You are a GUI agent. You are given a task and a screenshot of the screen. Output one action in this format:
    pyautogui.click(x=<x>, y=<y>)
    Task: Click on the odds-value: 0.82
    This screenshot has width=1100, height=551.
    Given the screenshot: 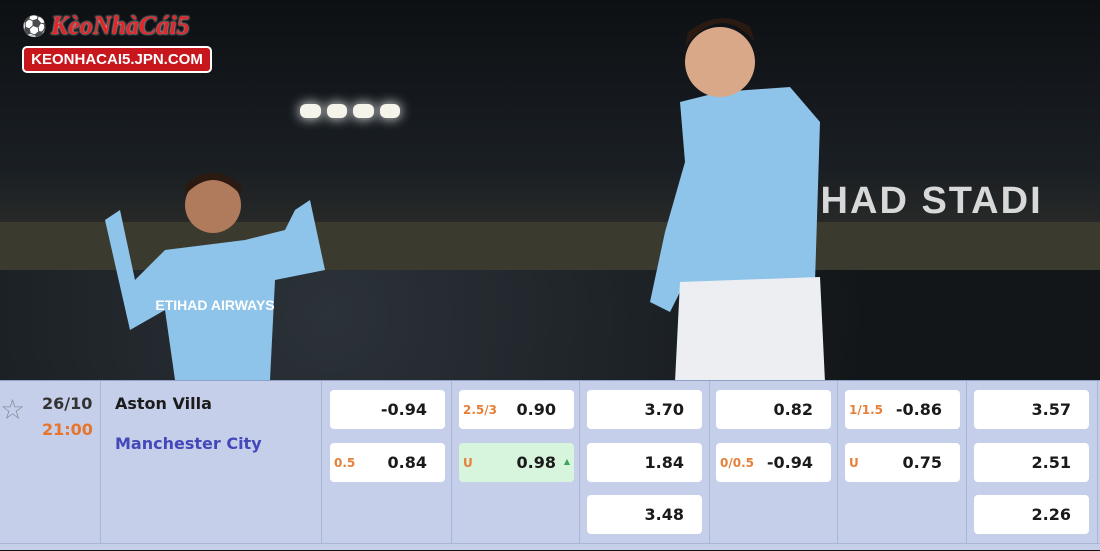 What is the action you would take?
    pyautogui.click(x=793, y=409)
    